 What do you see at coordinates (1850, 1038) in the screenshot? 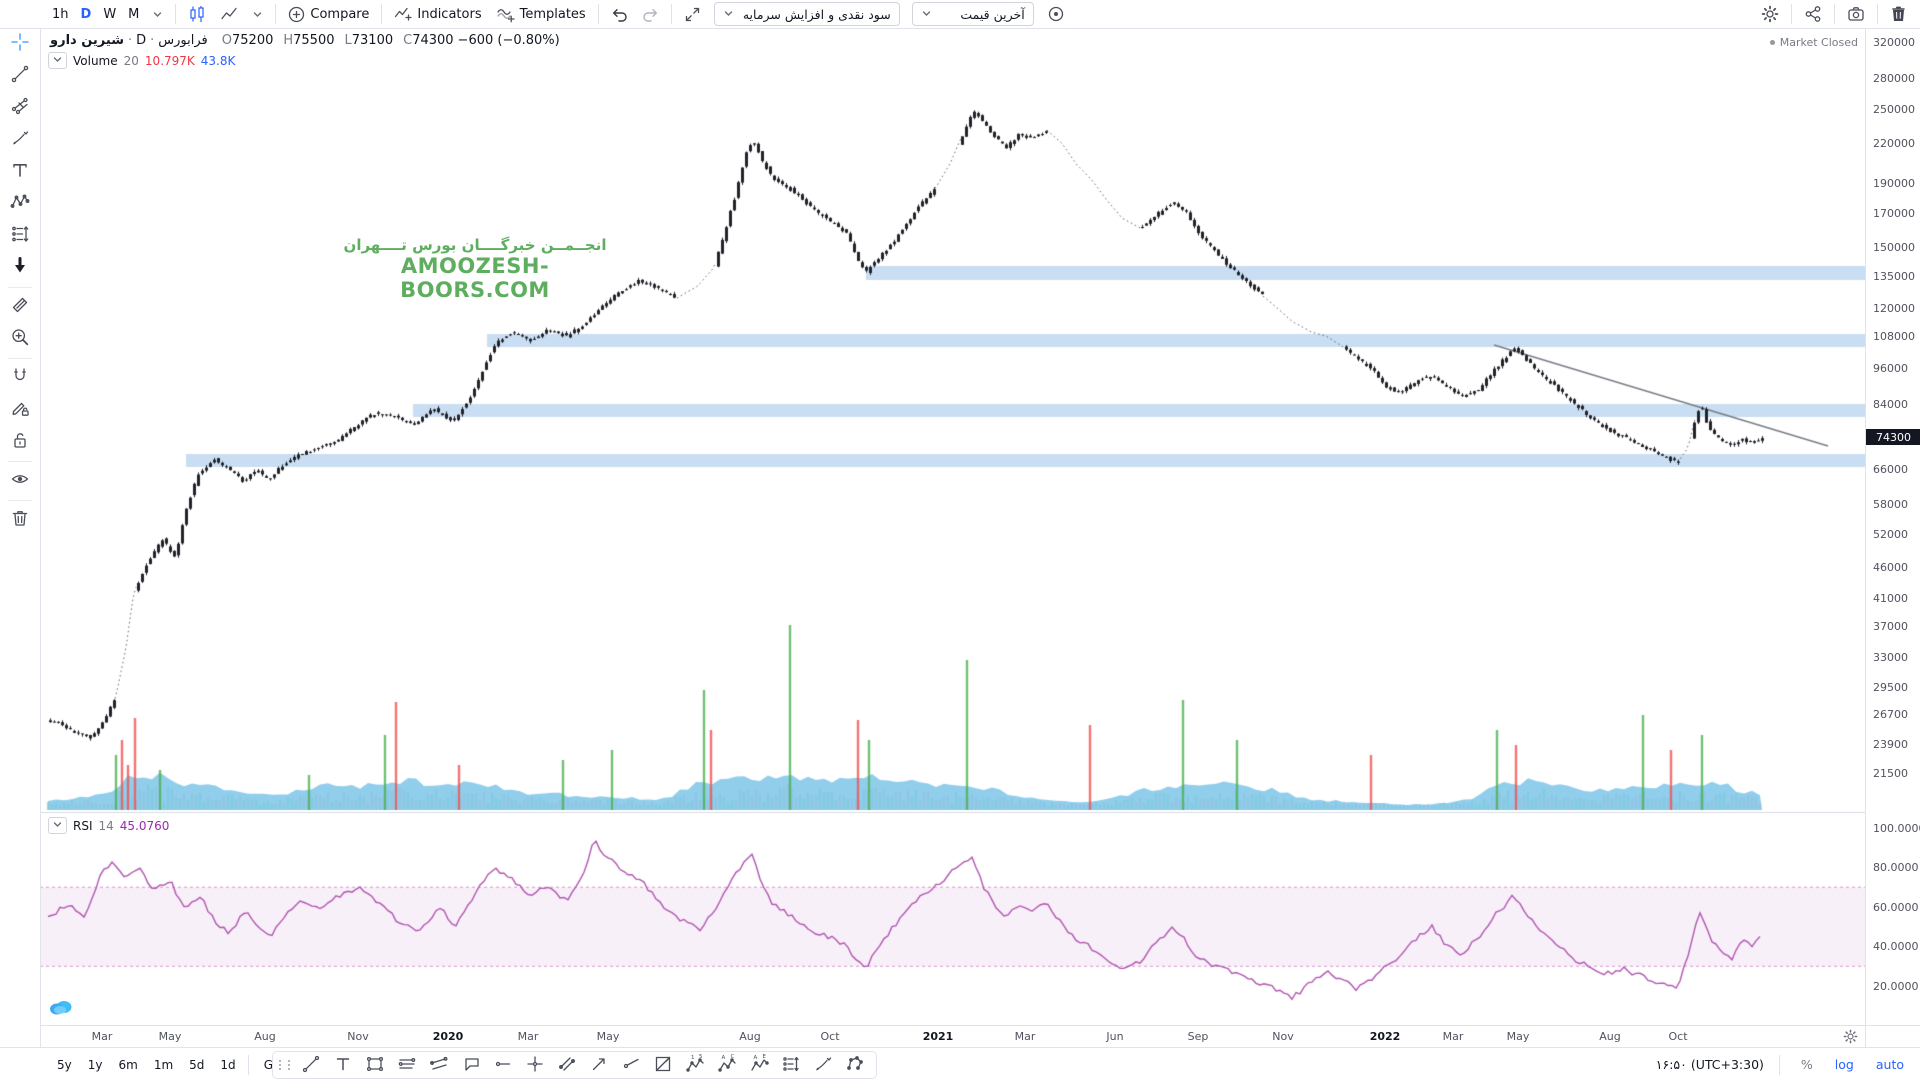
I see `axis-settings-gear-icon` at bounding box center [1850, 1038].